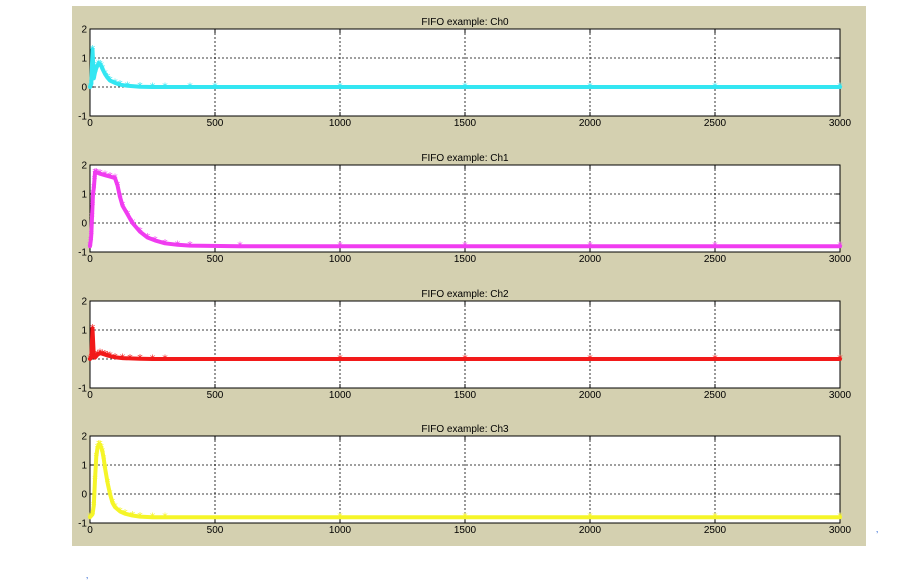 The image size is (912, 588). What do you see at coordinates (465, 343) in the screenshot?
I see `series-line-ch2` at bounding box center [465, 343].